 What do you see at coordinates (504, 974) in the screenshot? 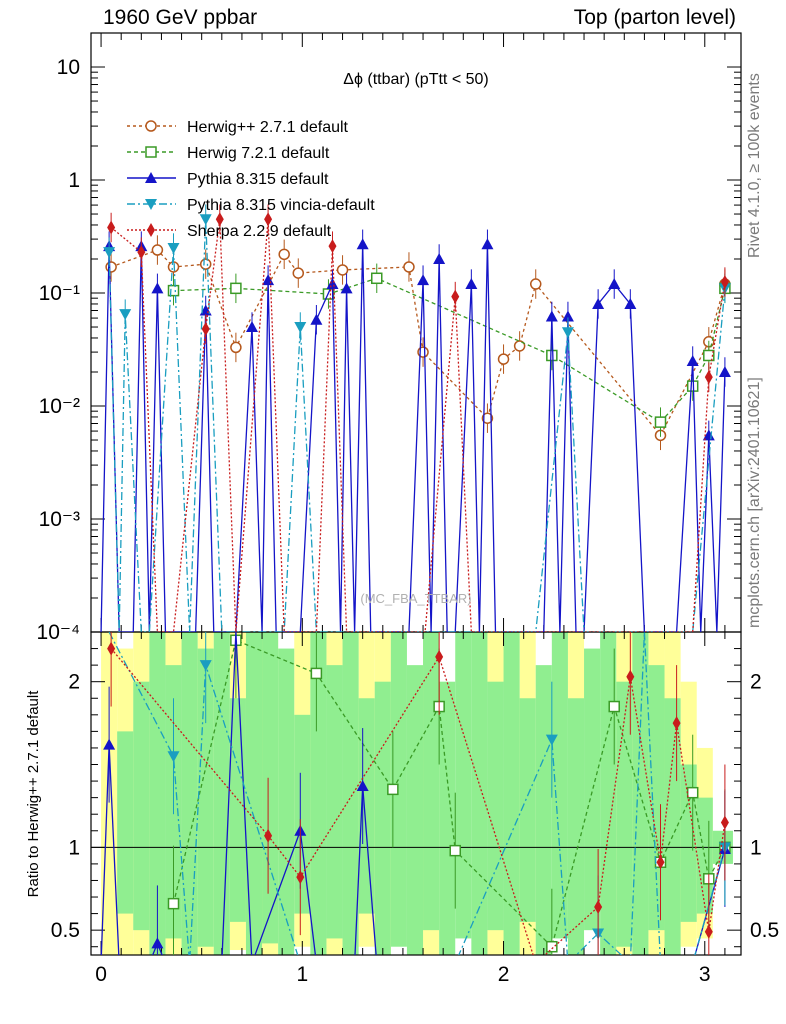
I see `x-tick-label: 2` at bounding box center [504, 974].